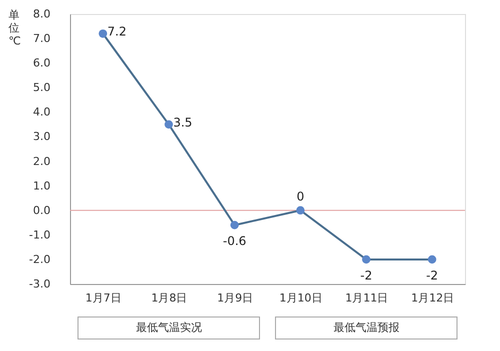  Describe the element at coordinates (432, 298) in the screenshot. I see `x-tick-label: 1月12日` at that location.